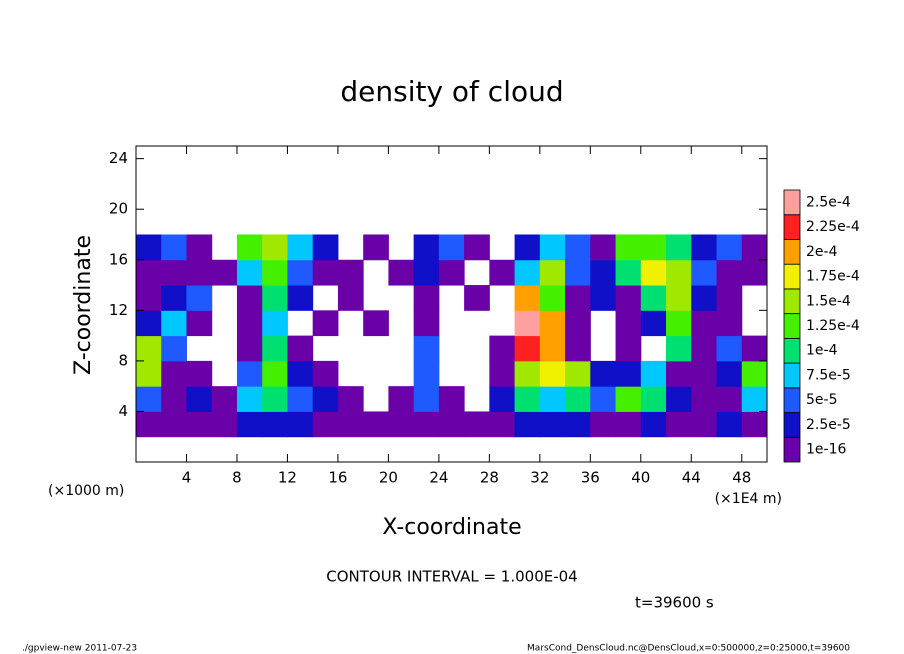 The width and height of the screenshot is (904, 654). Describe the element at coordinates (748, 499) in the screenshot. I see `x-unit: (×1E4 m)` at that location.